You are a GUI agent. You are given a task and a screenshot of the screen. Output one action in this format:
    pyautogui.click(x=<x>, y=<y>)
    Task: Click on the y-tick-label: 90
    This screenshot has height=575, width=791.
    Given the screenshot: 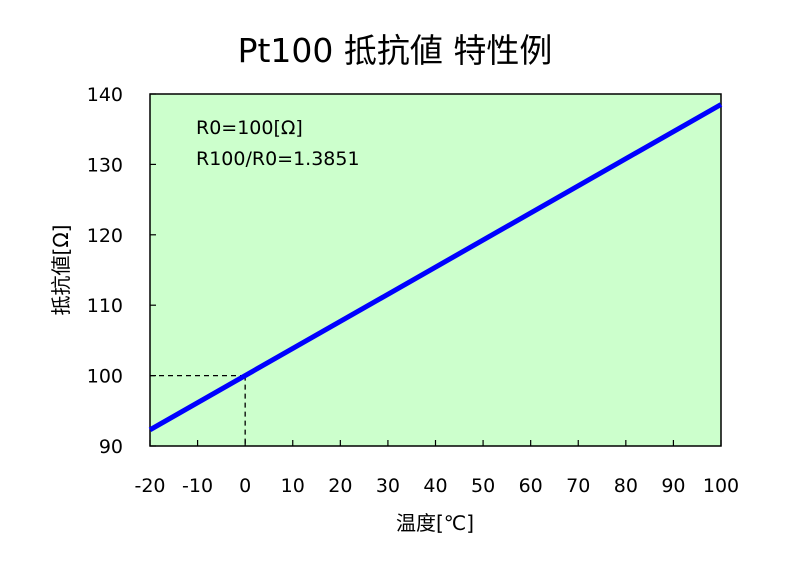 What is the action you would take?
    pyautogui.click(x=111, y=447)
    